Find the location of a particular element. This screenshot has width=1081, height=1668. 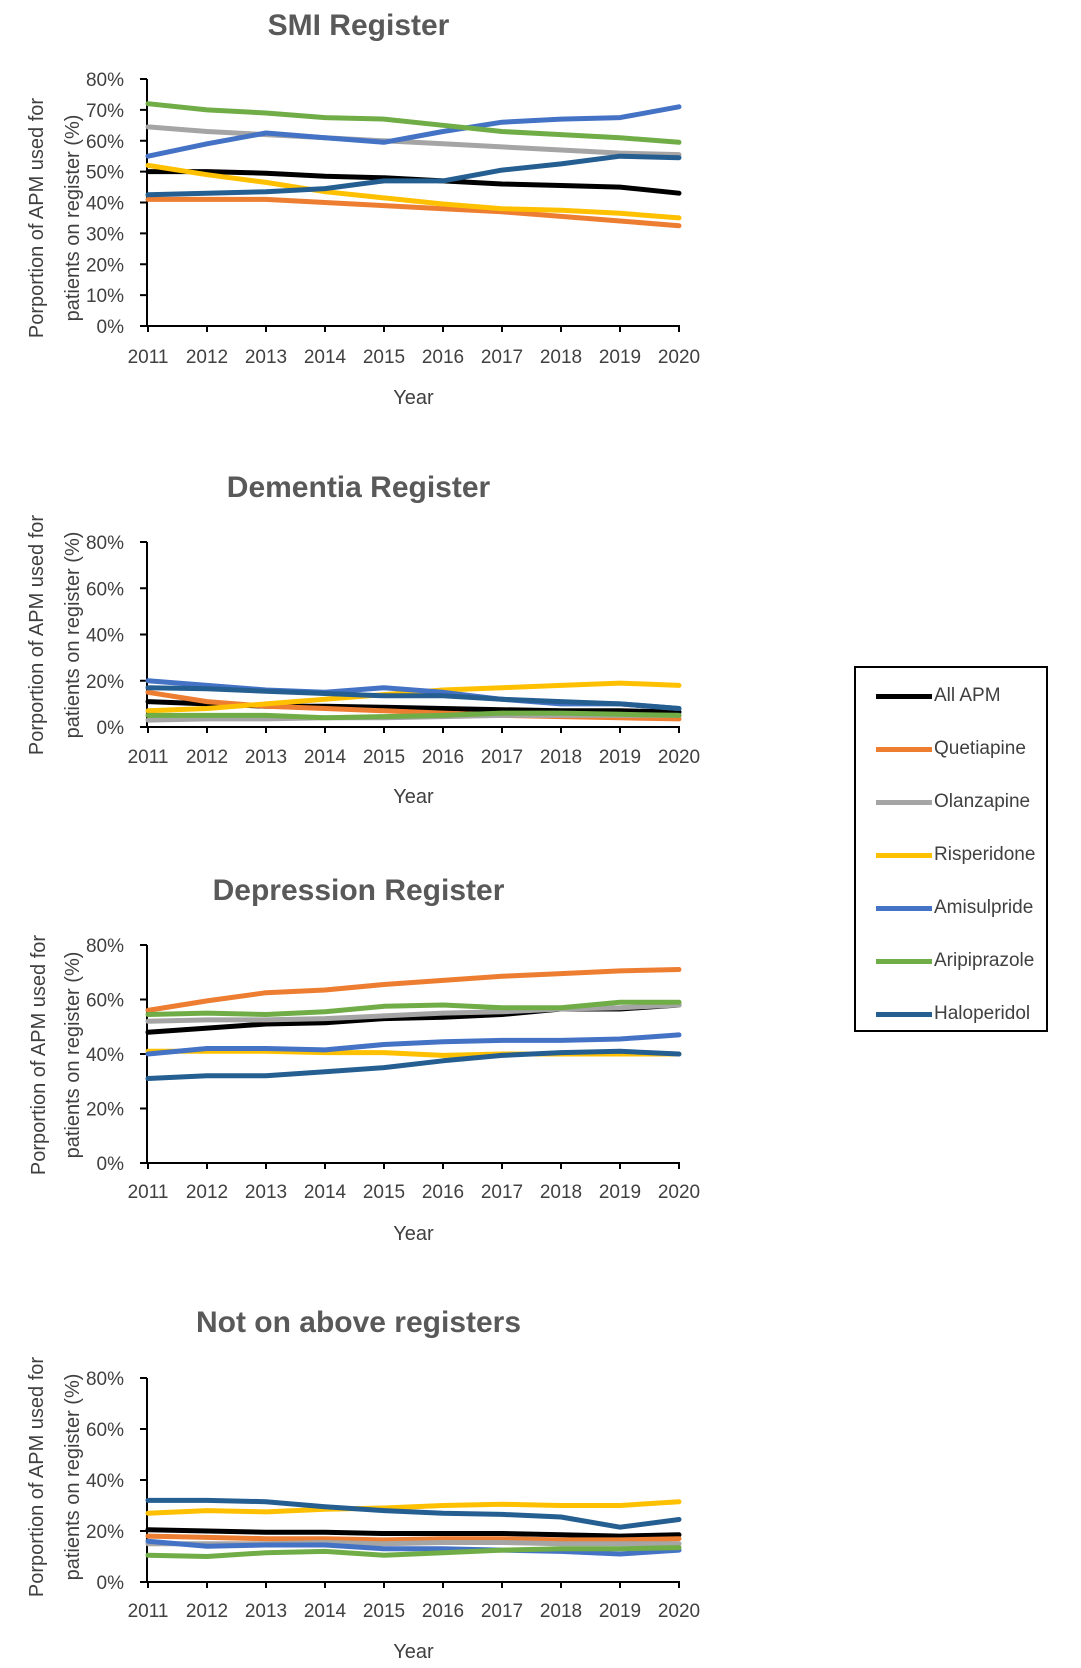

chart-title: SMI Register is located at coordinates (359, 25).